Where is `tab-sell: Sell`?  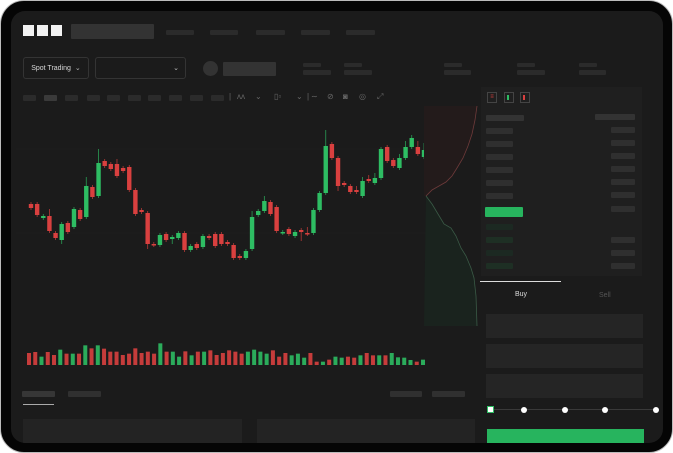
tab-sell: Sell is located at coordinates (605, 295).